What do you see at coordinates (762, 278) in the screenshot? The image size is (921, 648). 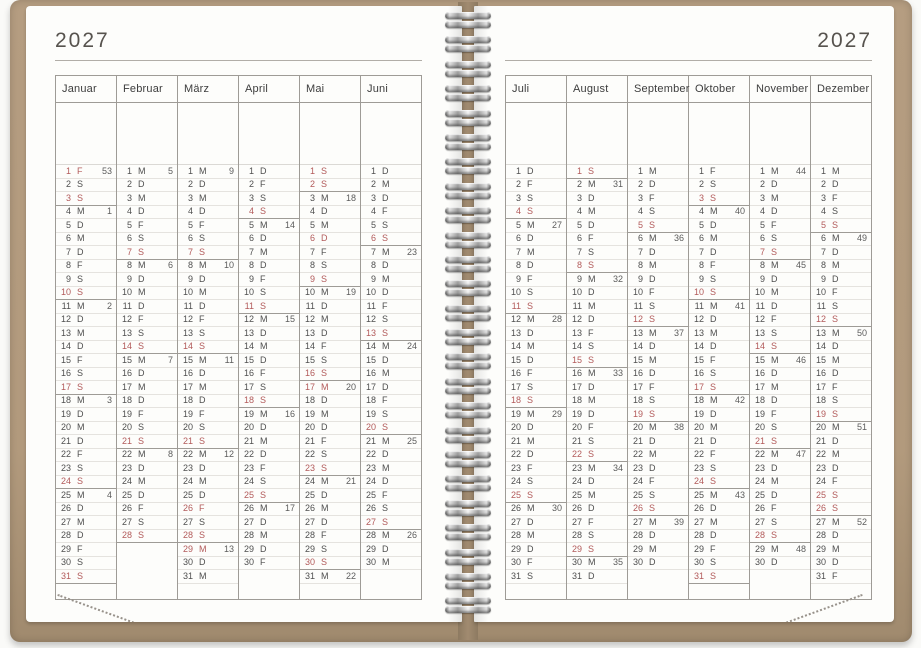 I see `day-number: 9` at bounding box center [762, 278].